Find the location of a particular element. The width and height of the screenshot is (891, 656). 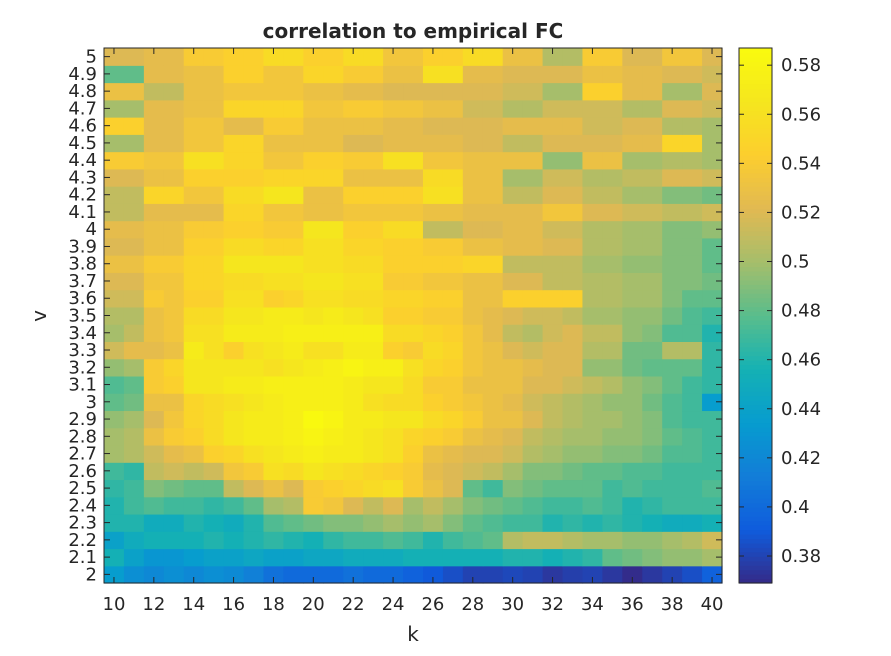

colorbar-tick-label: 0.44 is located at coordinates (801, 409).